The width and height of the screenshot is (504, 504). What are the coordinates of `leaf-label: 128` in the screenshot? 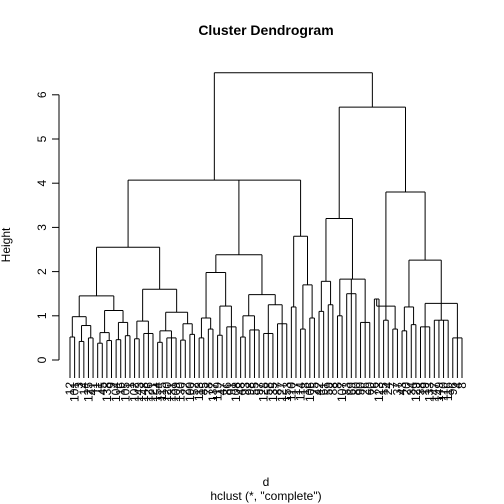 It's located at (264, 392).